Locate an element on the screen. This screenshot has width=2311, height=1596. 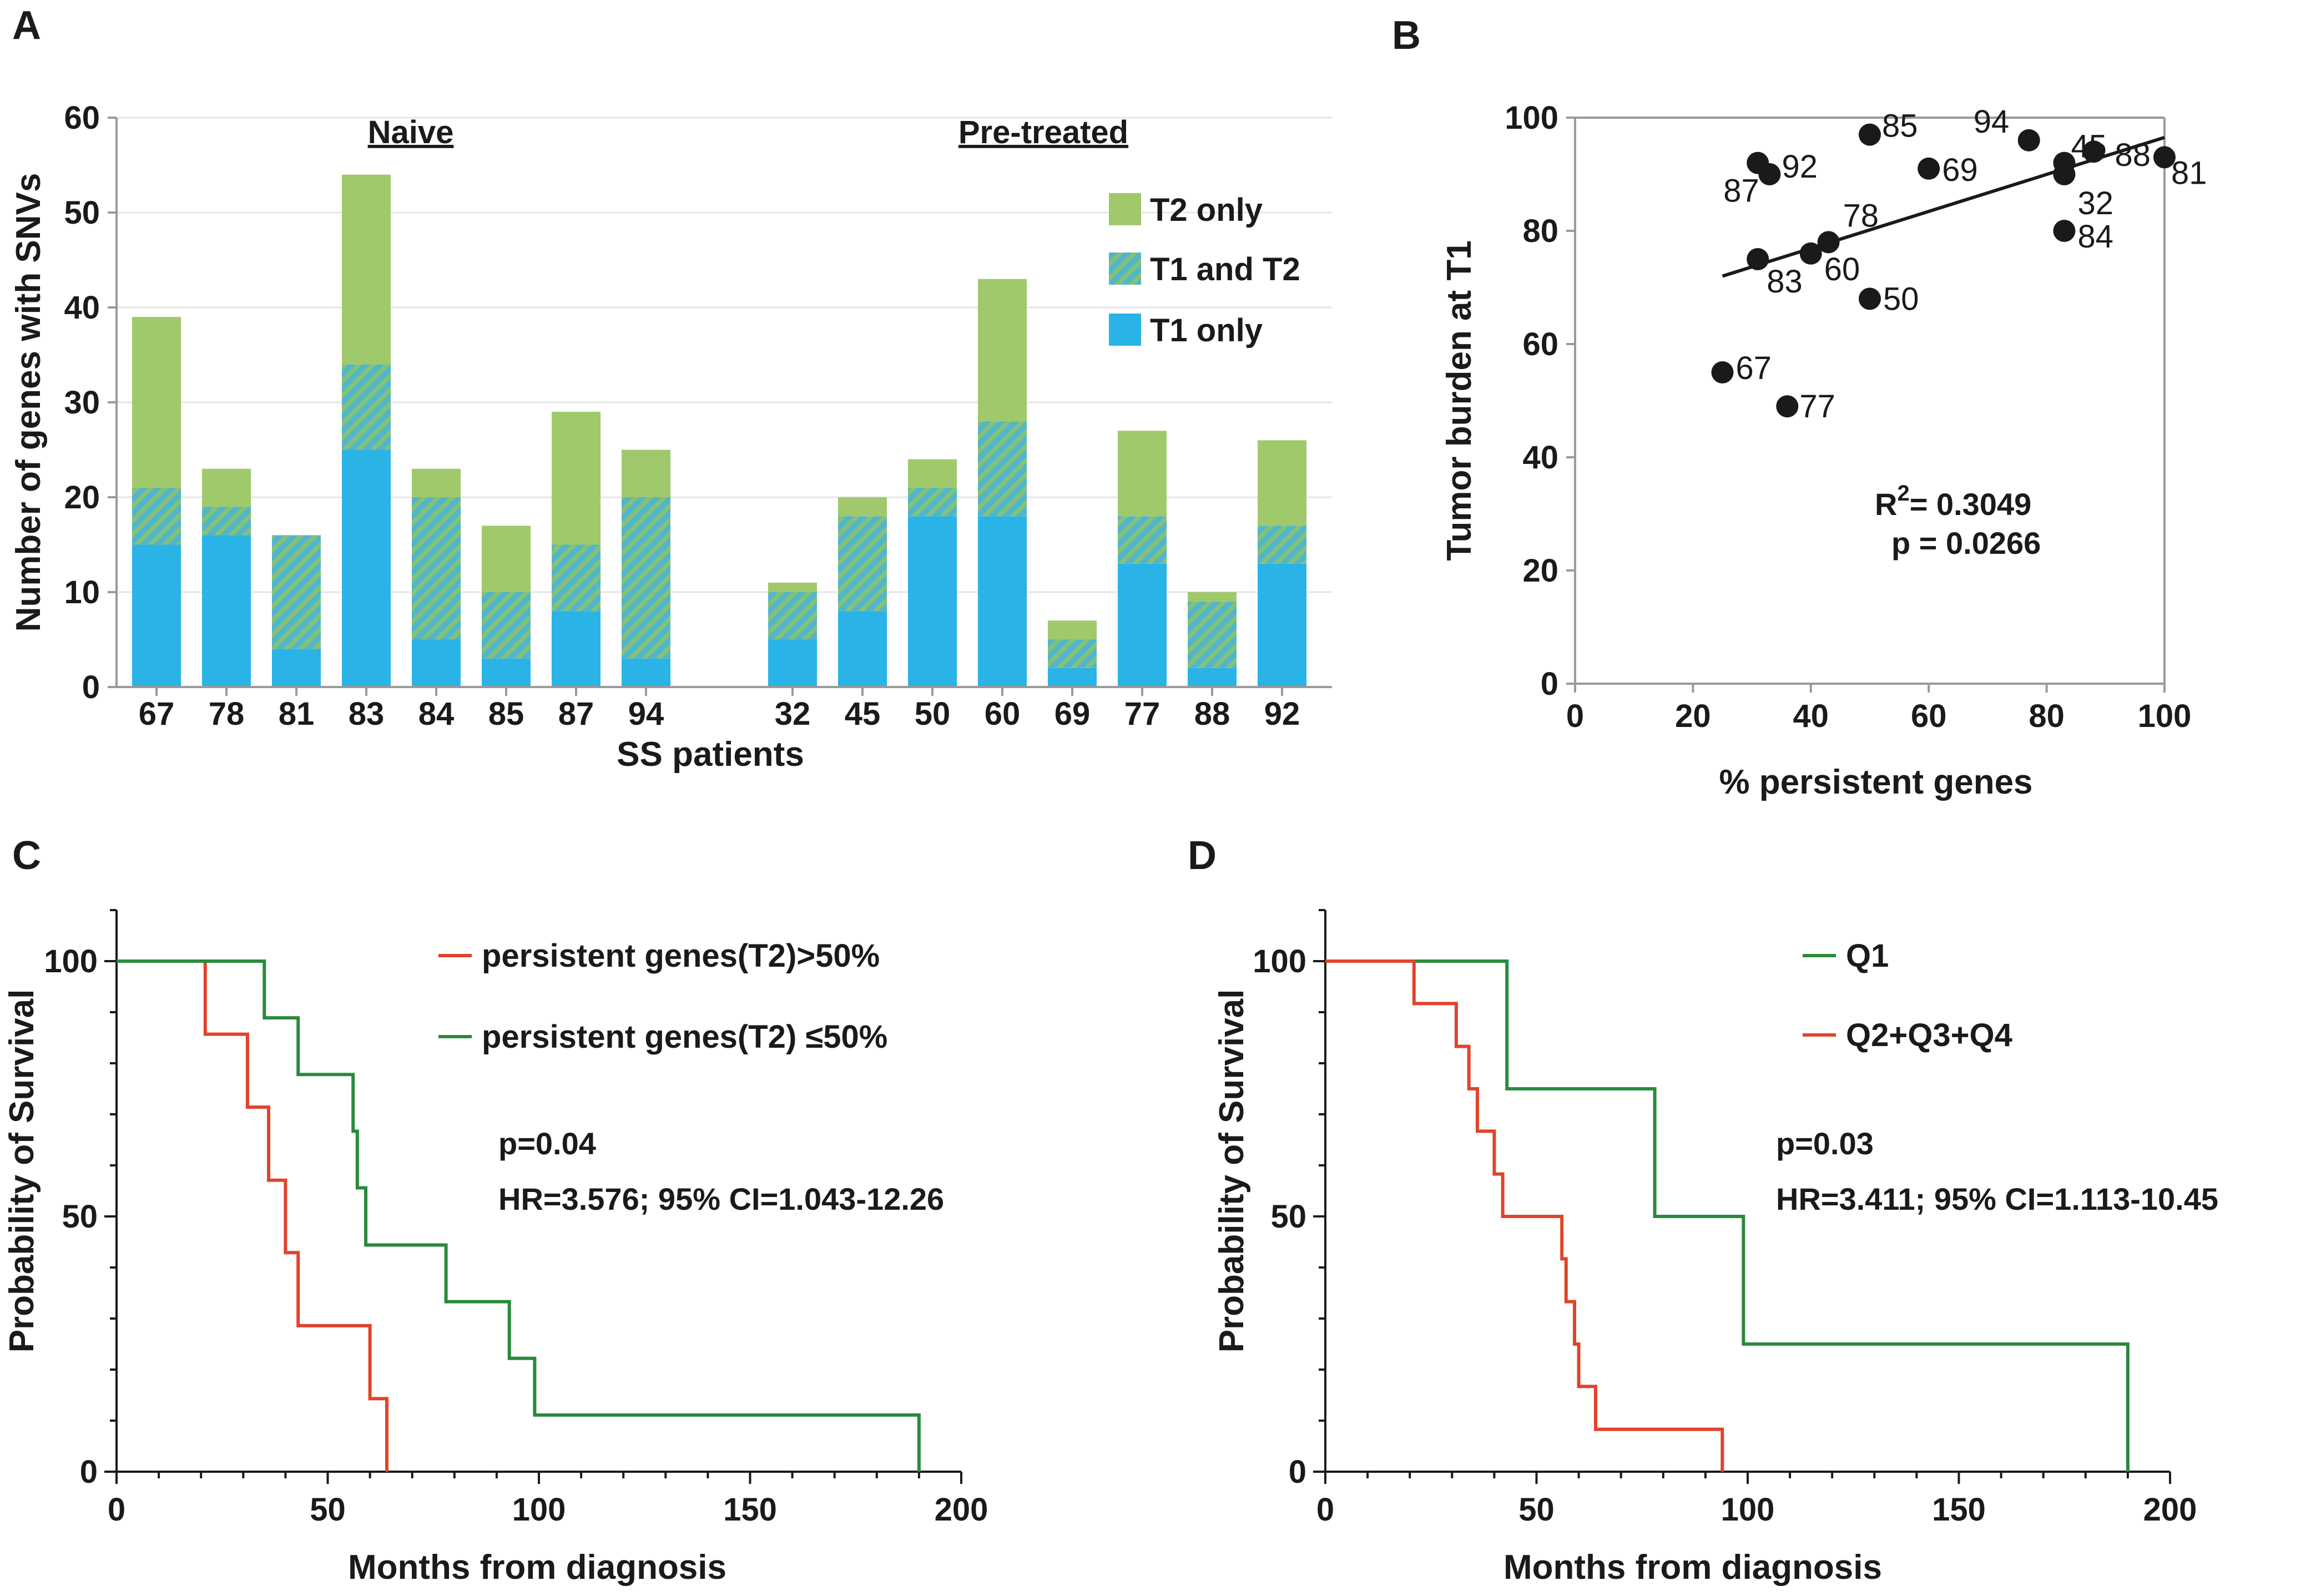
c-y-tick-label: 50 is located at coordinates (80, 1217).